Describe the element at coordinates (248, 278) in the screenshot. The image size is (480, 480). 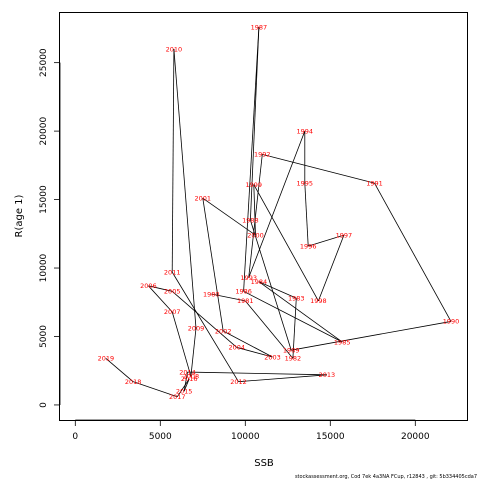
I see `year-point-1993: 1993` at that location.